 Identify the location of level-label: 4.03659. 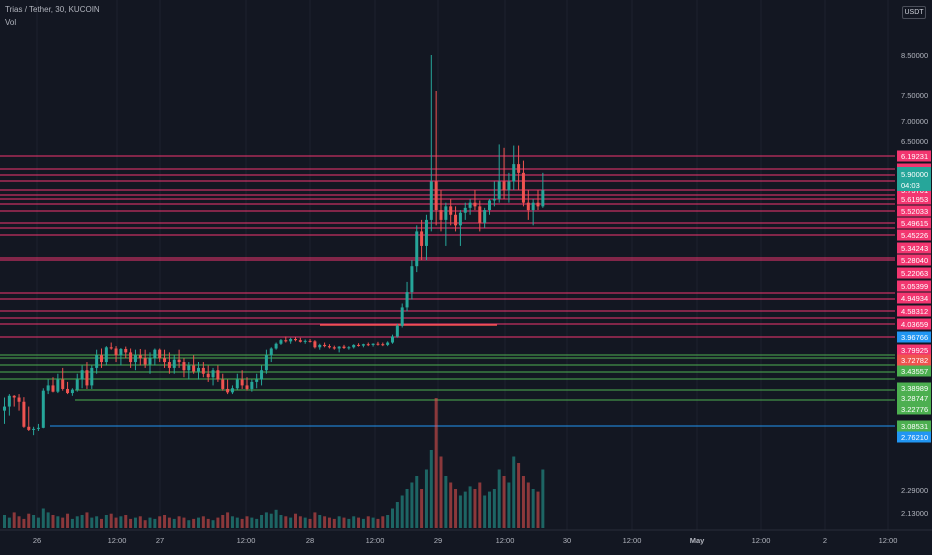
(914, 324).